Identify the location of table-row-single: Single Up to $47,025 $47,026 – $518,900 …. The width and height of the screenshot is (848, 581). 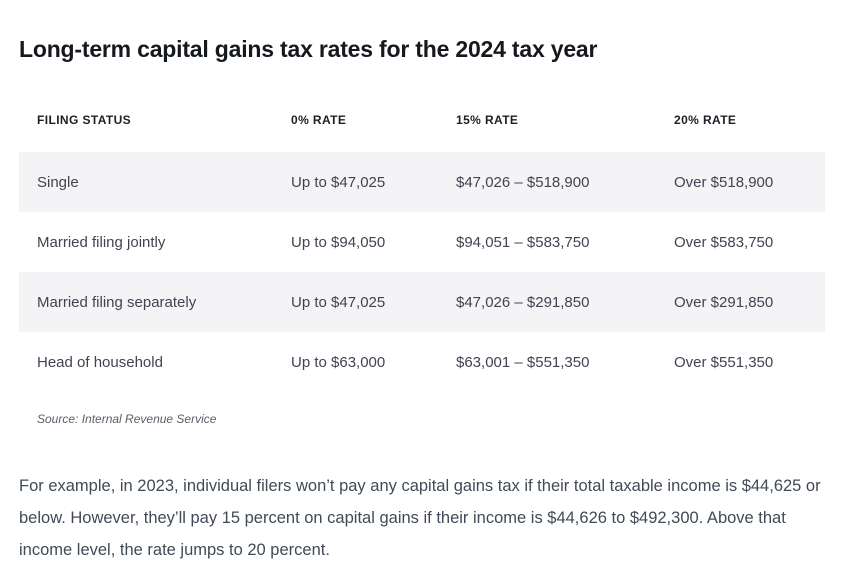
(422, 182).